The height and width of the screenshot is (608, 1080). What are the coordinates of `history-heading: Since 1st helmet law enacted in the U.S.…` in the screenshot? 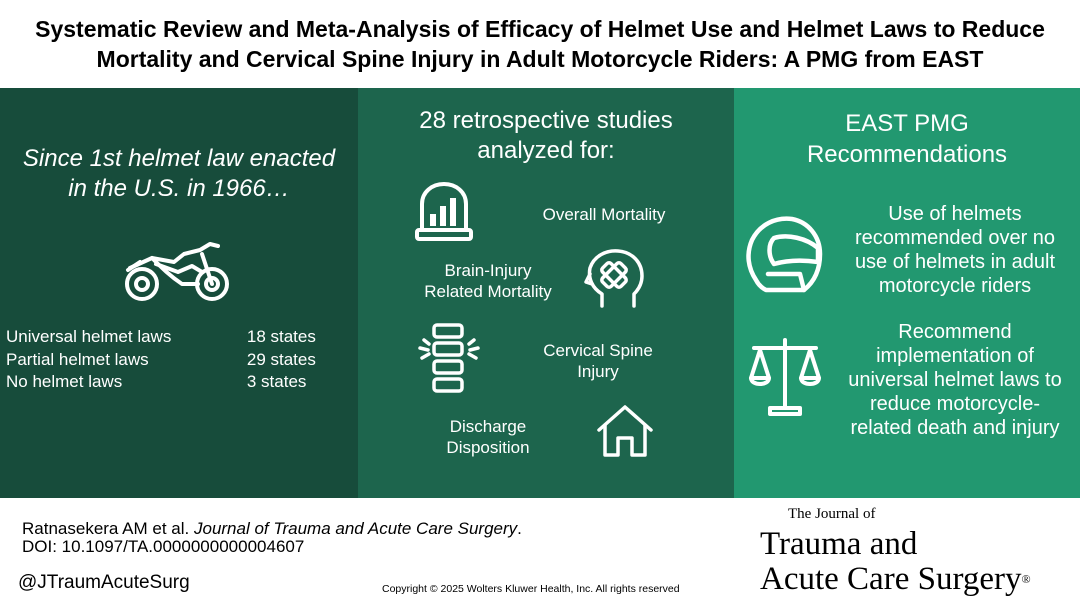 It's located at (179, 174).